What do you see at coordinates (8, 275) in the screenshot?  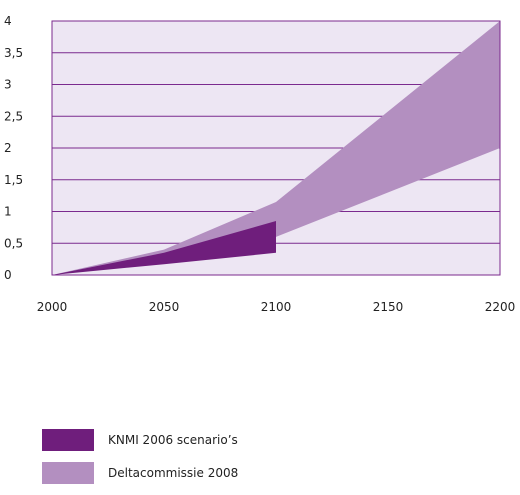 I see `y-tick-label: 0` at bounding box center [8, 275].